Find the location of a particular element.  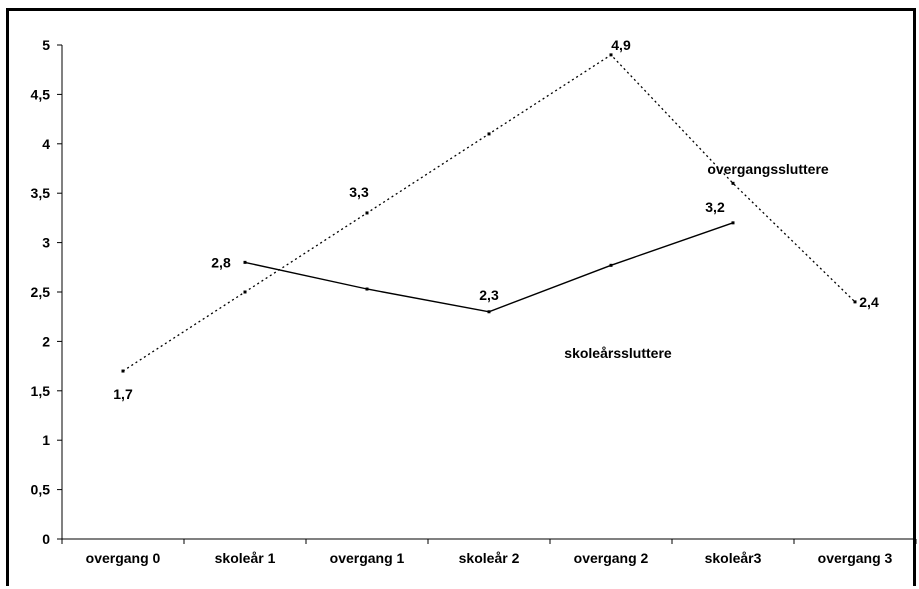

y-tick-label: 0,5 is located at coordinates (41, 490).